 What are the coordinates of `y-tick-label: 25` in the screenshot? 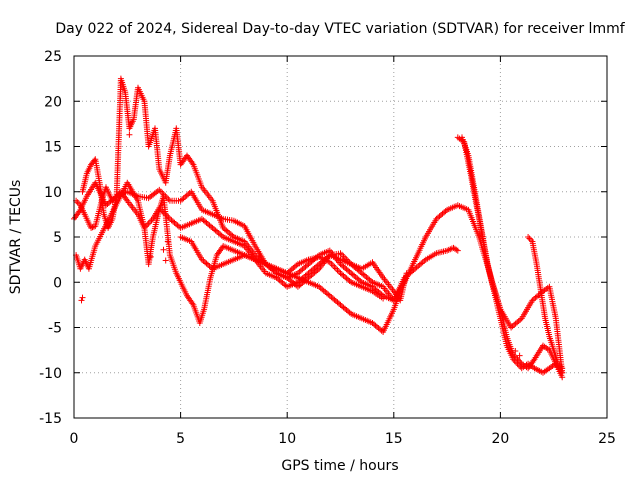 It's located at (53, 57).